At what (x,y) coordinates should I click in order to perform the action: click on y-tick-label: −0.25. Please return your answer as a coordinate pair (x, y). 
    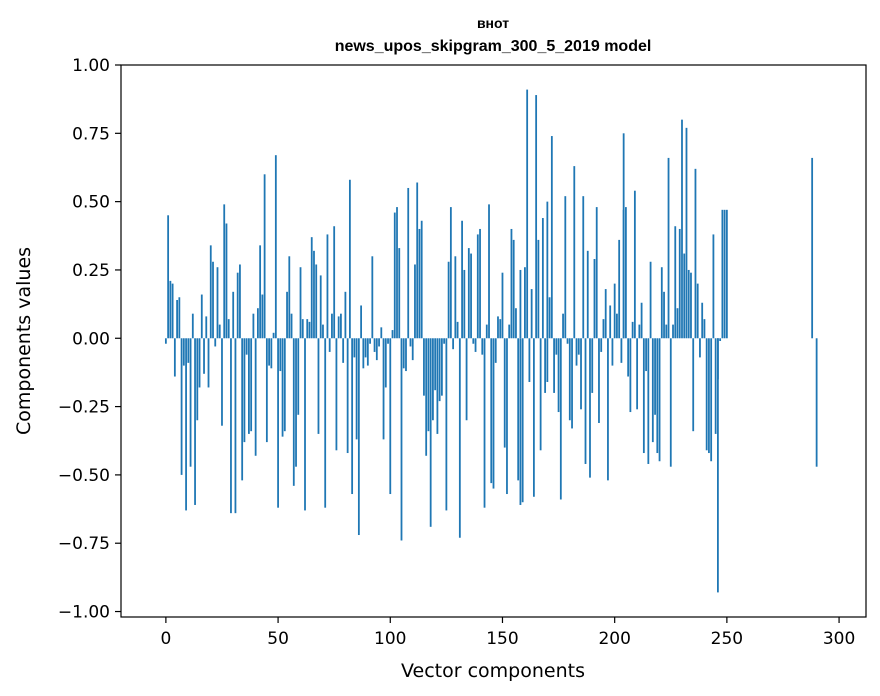
    Looking at the image, I should click on (84, 408).